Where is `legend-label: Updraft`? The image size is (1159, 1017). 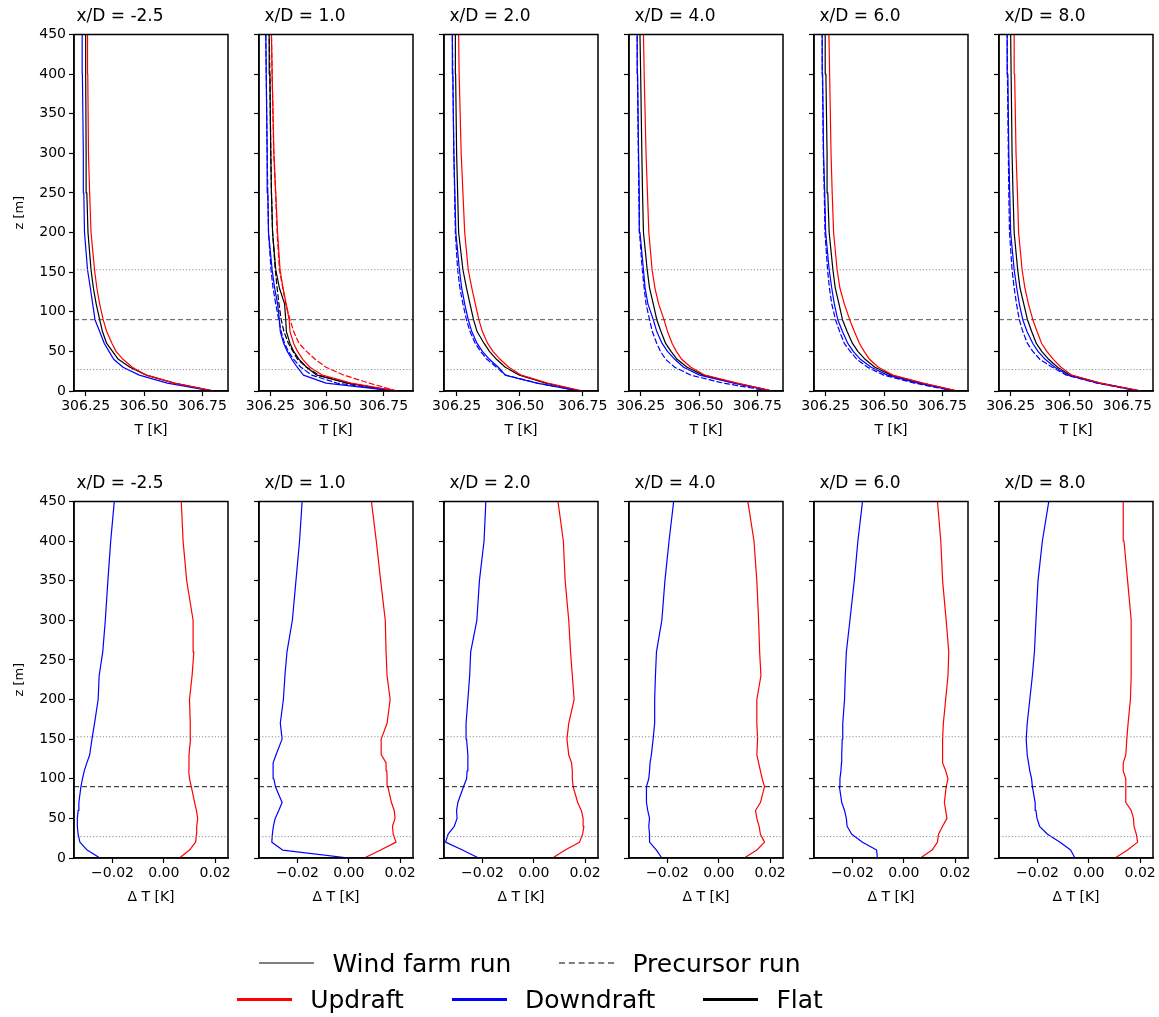 legend-label: Updraft is located at coordinates (357, 999).